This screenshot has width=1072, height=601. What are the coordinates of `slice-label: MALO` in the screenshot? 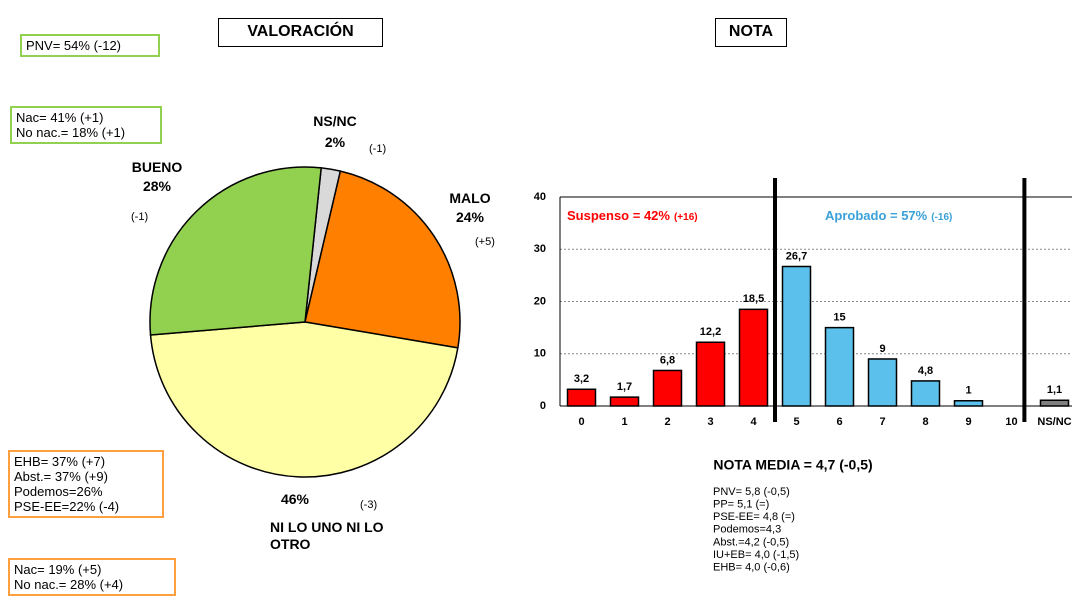 It's located at (470, 198).